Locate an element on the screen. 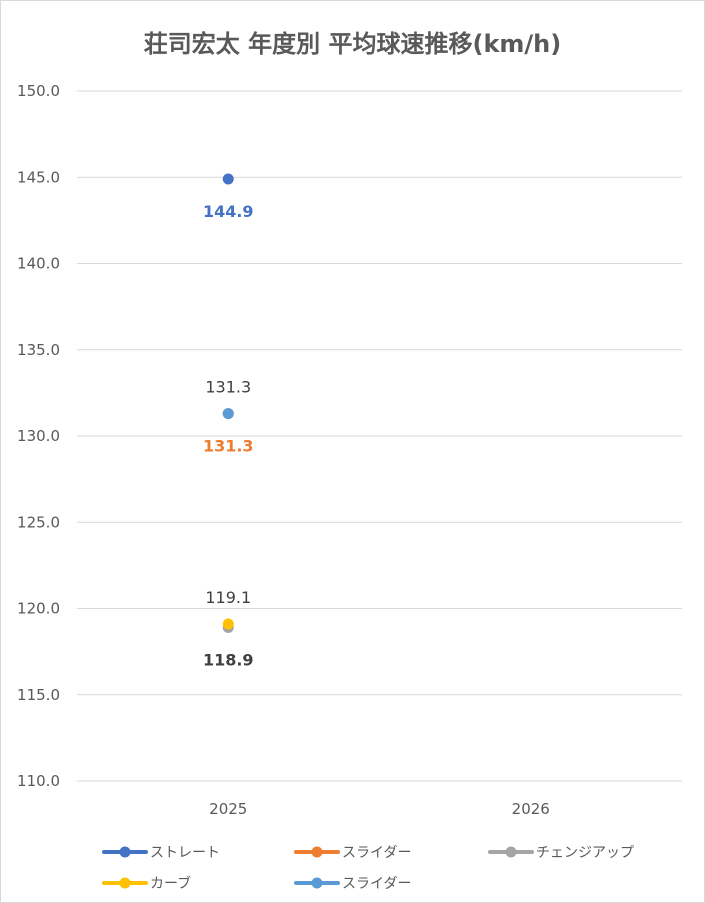 This screenshot has height=903, width=705. y-tick-label: 110.0 is located at coordinates (38, 781).